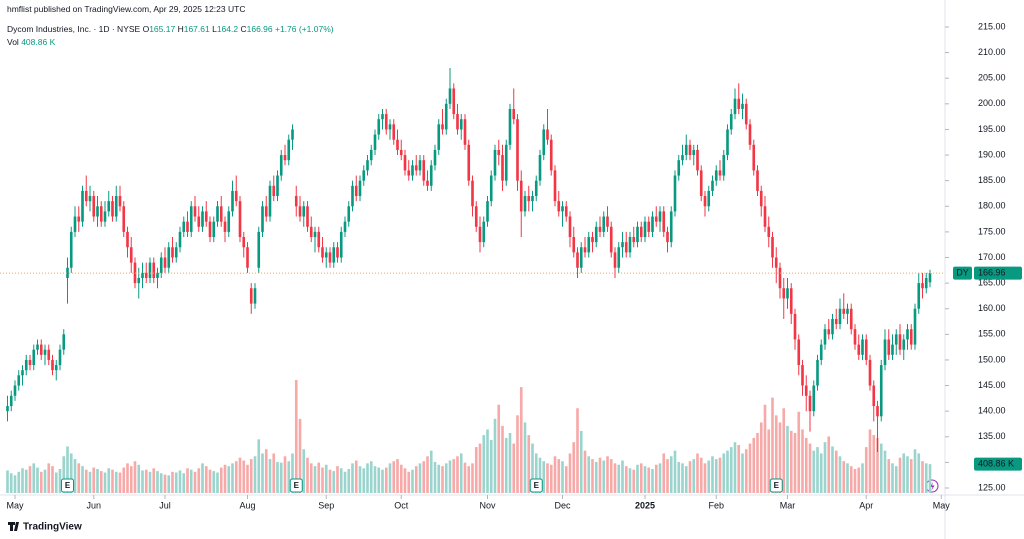  I want to click on event-badge, so click(67, 485).